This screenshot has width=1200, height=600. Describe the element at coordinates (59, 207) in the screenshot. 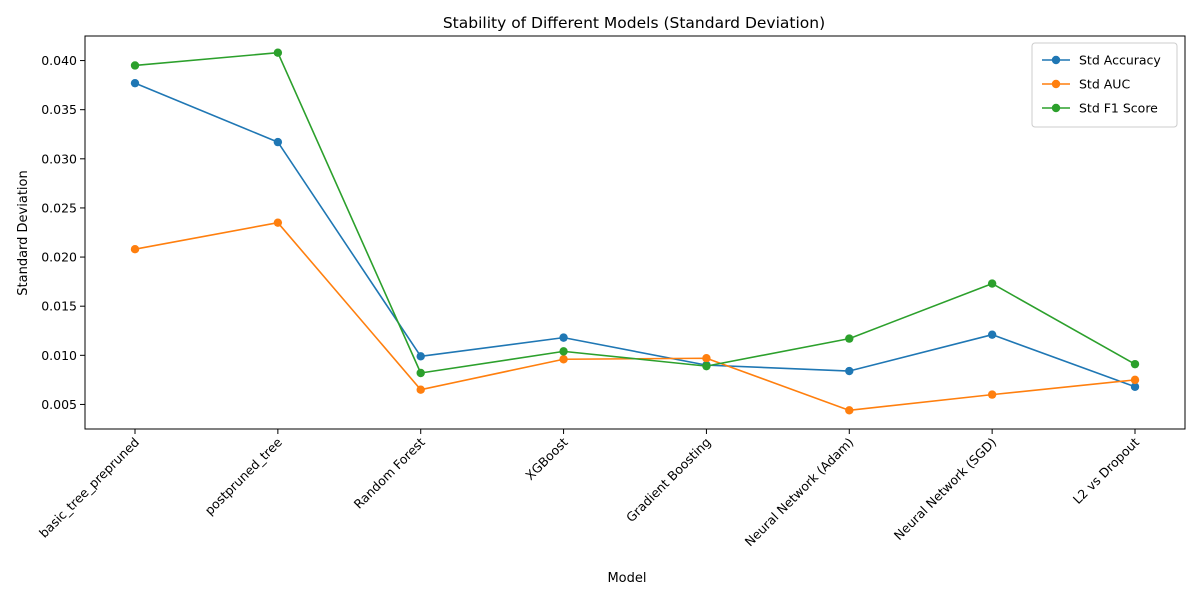

I see `y-tick-label: 0.025` at that location.